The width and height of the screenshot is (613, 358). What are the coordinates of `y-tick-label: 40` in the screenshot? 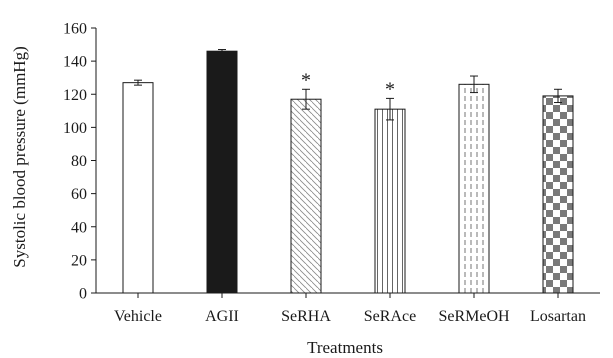 It's located at (79, 227).